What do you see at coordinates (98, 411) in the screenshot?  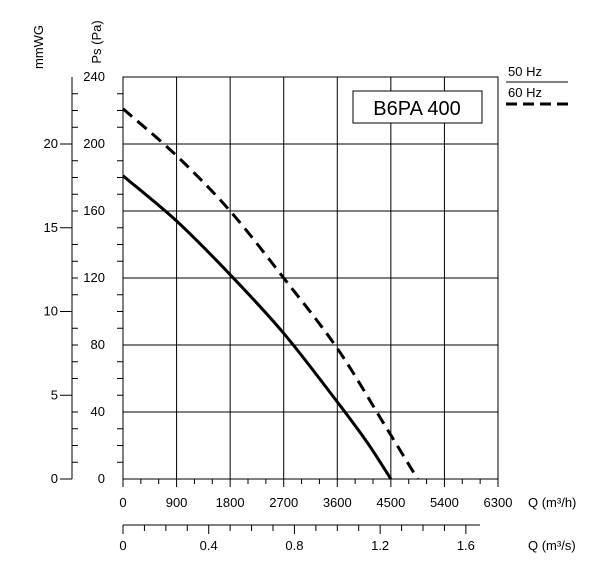 I see `y-primary-tick-label: 40` at bounding box center [98, 411].